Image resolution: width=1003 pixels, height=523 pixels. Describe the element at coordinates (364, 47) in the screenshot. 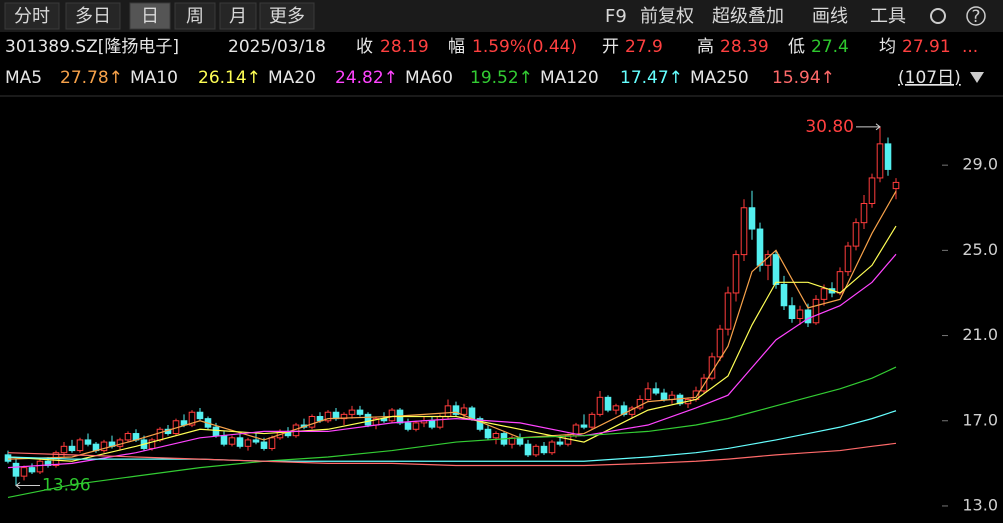

I see `close-label: 收` at that location.